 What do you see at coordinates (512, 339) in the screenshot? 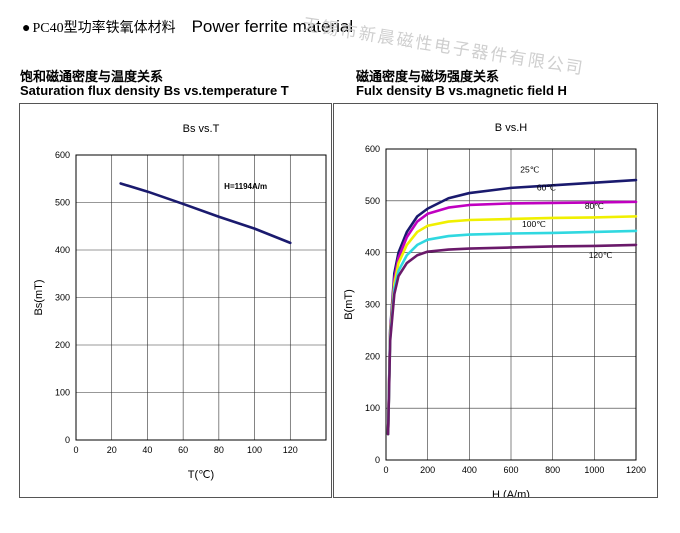
I see `series-line-120℃` at bounding box center [512, 339].